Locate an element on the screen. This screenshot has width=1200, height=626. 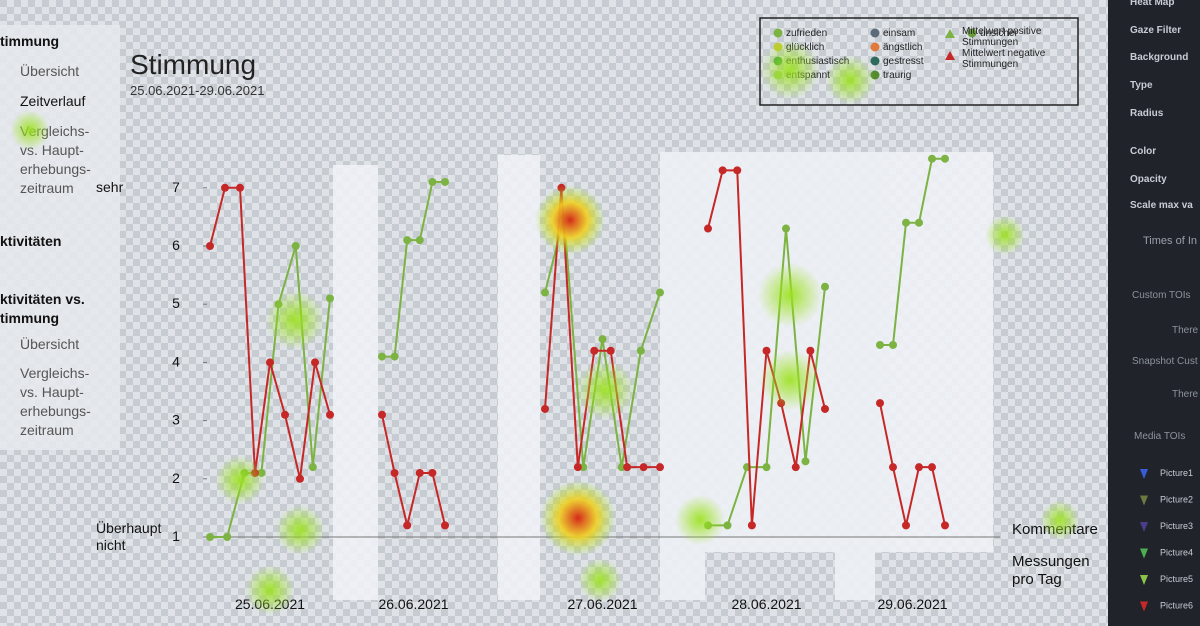
setting-label: Radius is located at coordinates (1147, 113).